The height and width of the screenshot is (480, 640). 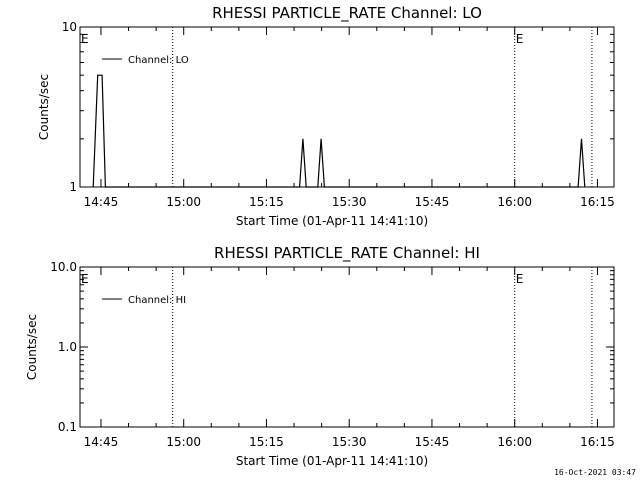 I want to click on legend-label: Channel: LO, so click(x=158, y=60).